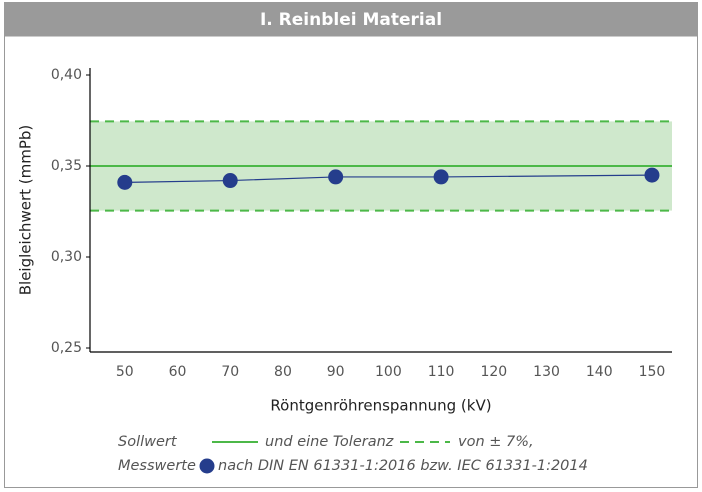 This screenshot has width=702, height=492. I want to click on legend-label: und eine Toleranz, so click(329, 442).